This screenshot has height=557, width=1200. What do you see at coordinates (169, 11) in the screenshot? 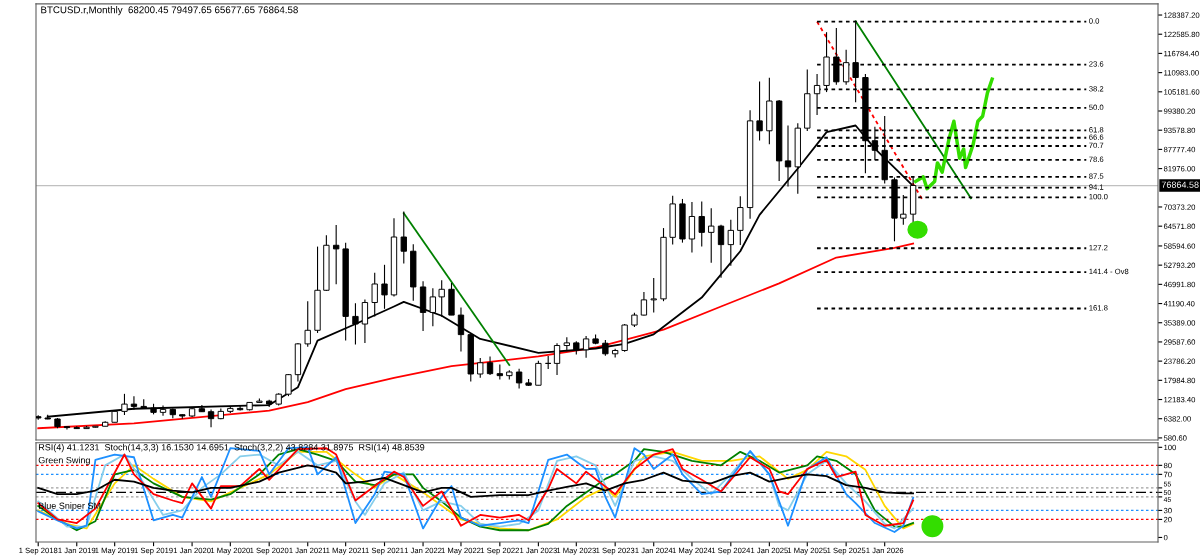
I see `chart-title: BTCUSD.r,Monthly 68200.45 79497.65 65677.65 76864.58` at bounding box center [169, 11].